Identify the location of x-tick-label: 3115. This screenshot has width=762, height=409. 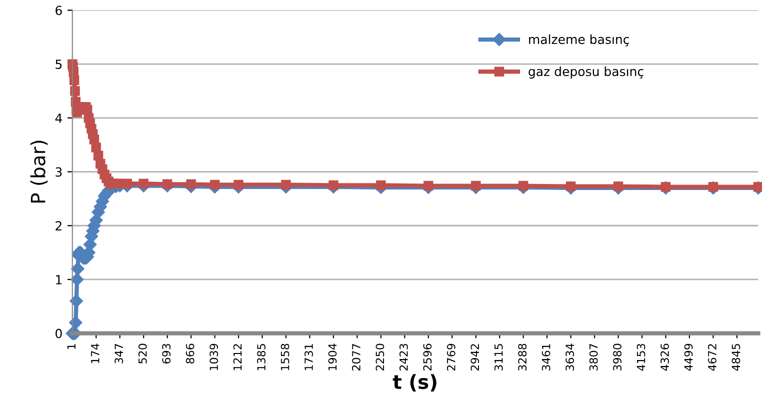
(498, 357).